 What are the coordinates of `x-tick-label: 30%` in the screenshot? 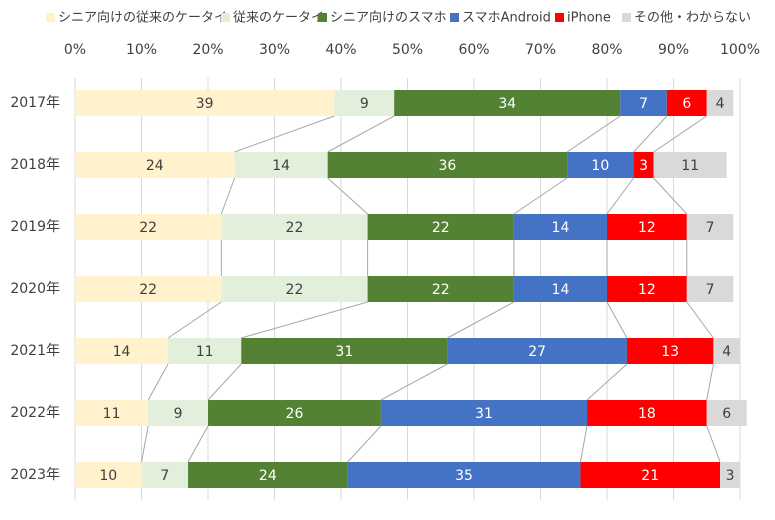 It's located at (274, 50).